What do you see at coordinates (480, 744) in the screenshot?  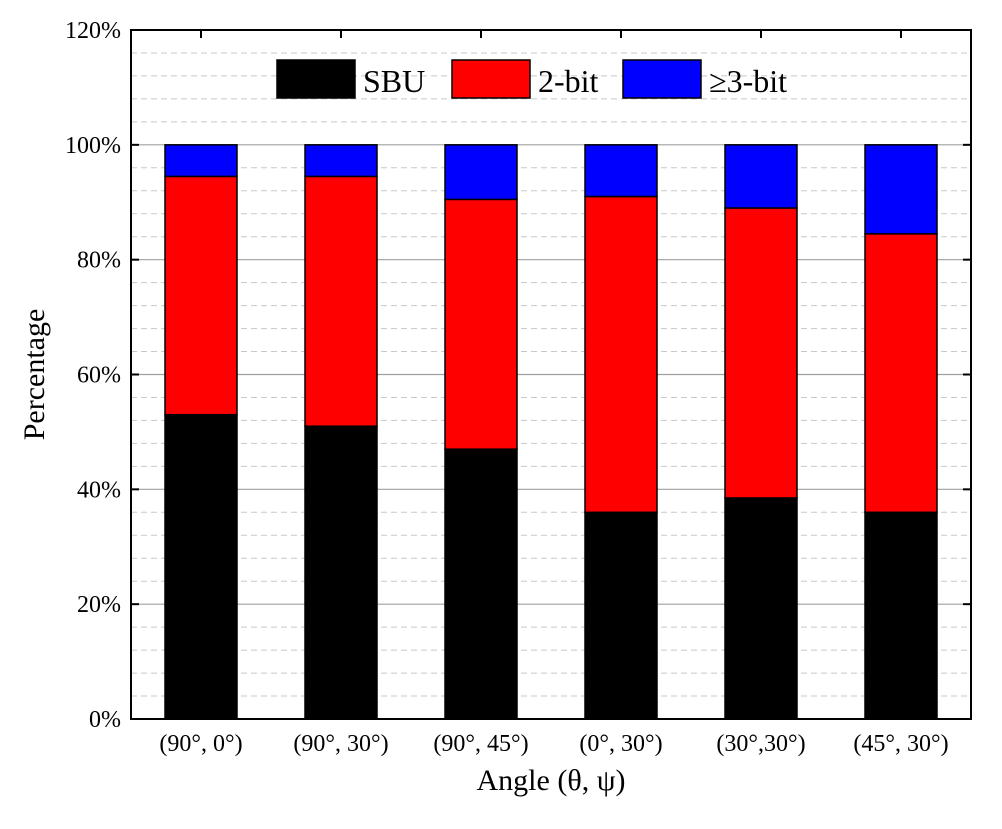 I see `x-tick-label: (90°, 45°)` at bounding box center [480, 744].